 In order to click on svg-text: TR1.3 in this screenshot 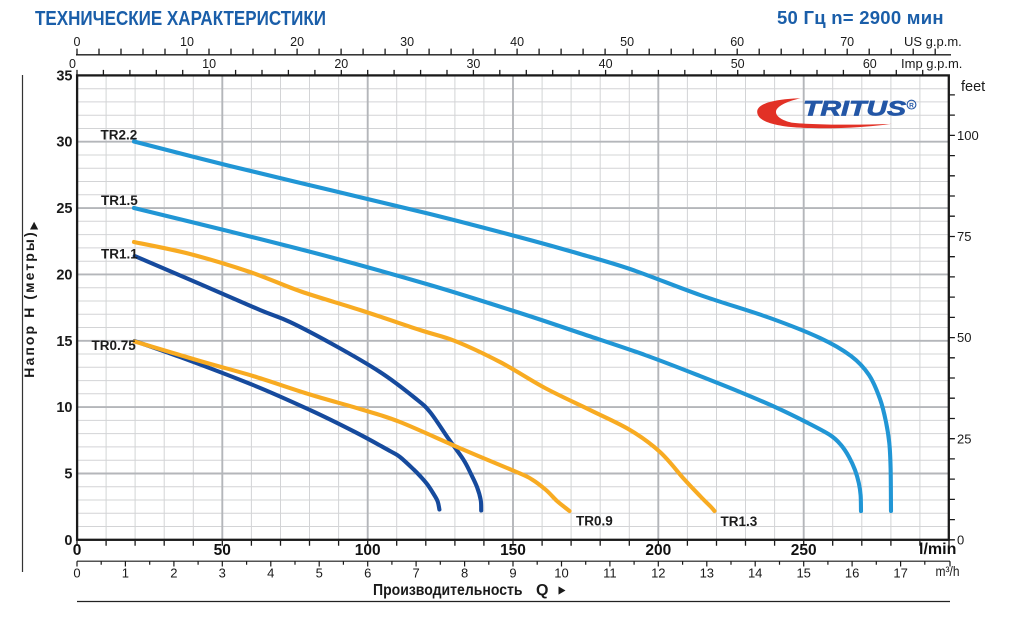, I will do `click(739, 521)`.